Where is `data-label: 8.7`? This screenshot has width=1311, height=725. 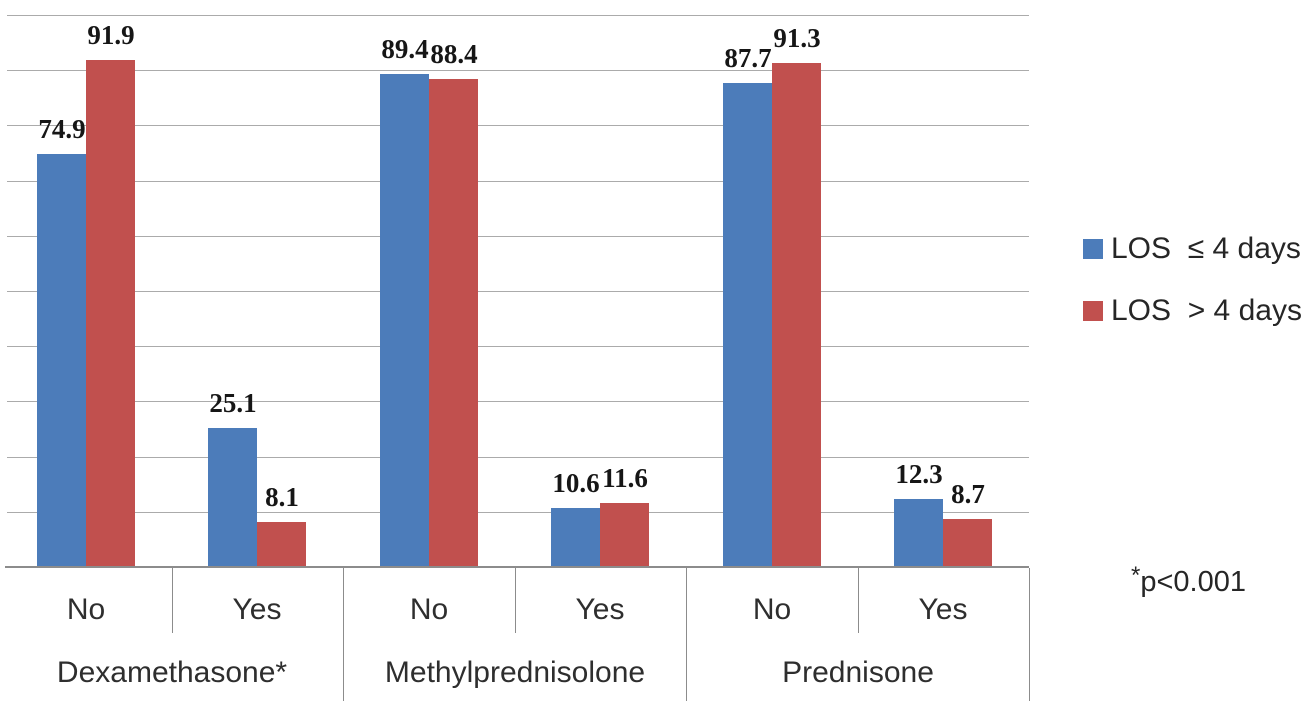
data-label: 8.7 is located at coordinates (968, 494).